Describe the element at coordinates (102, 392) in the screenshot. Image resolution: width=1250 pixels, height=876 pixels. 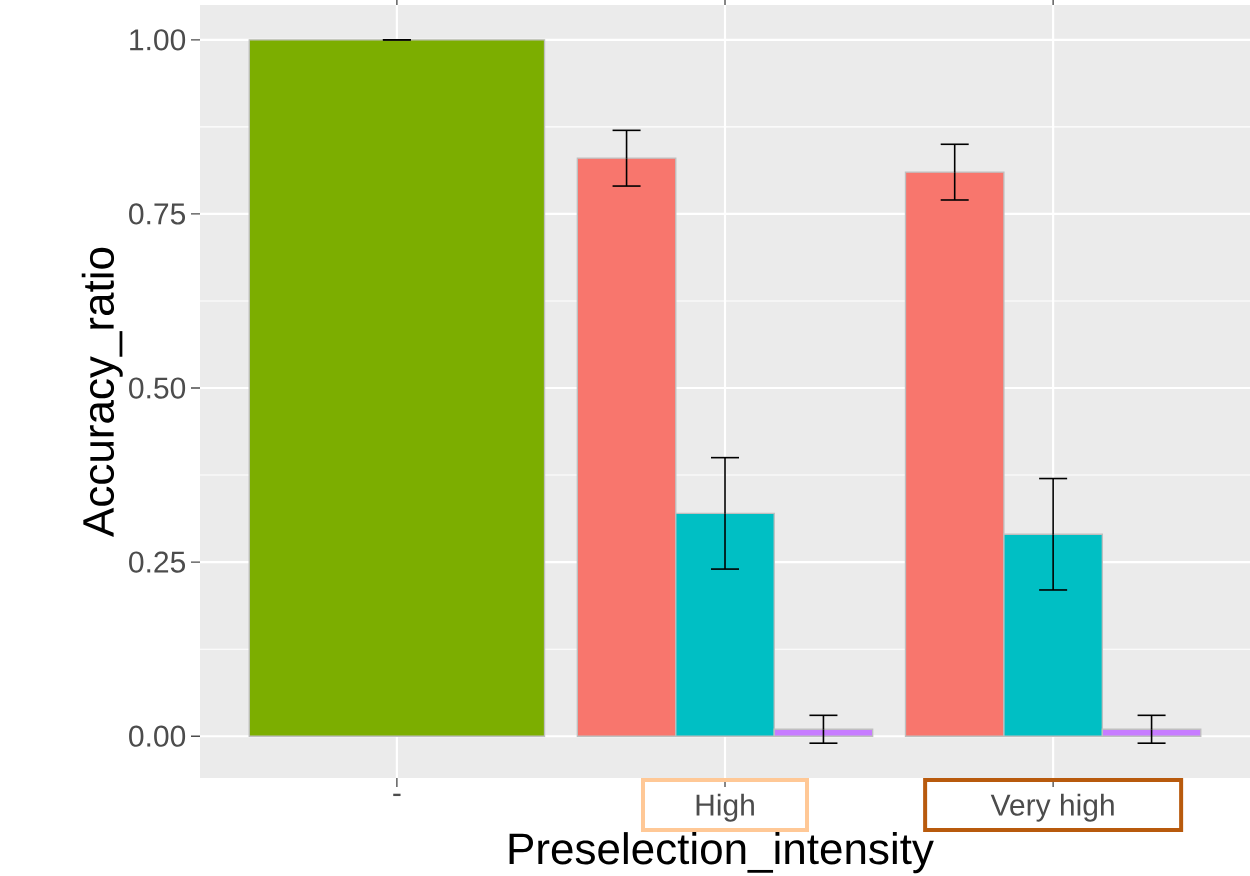
I see `y-axis-title: Accuracy_ratio` at that location.